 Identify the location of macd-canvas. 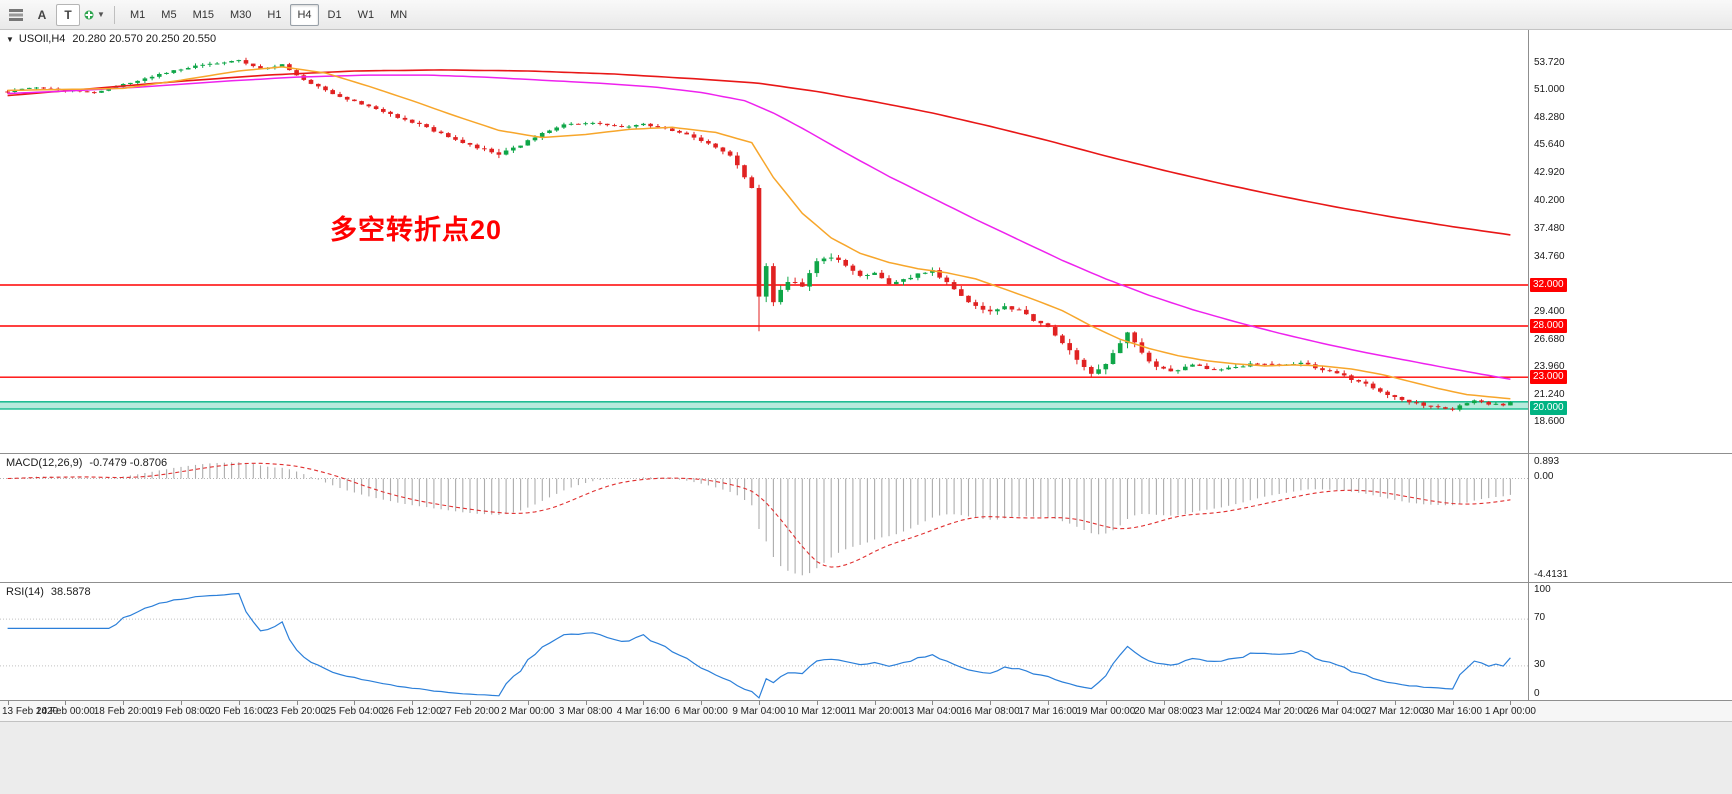
(764, 518).